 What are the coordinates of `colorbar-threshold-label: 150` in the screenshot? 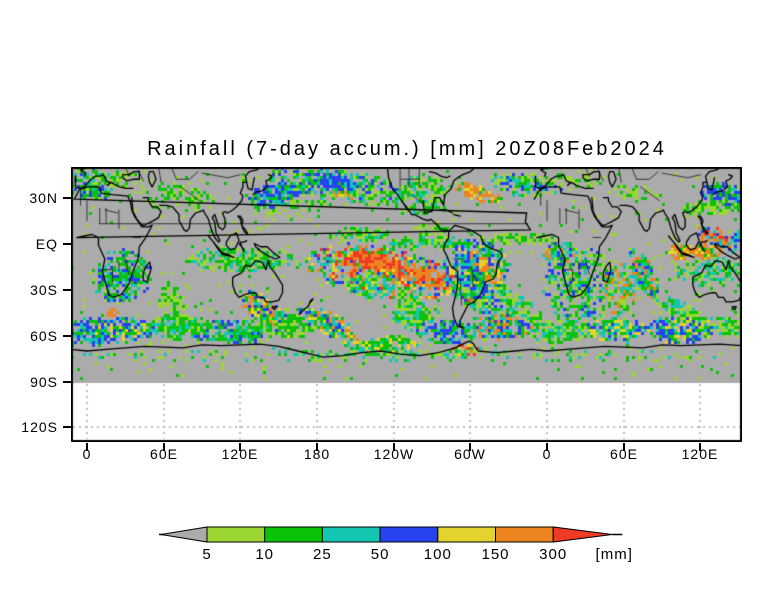 It's located at (495, 554).